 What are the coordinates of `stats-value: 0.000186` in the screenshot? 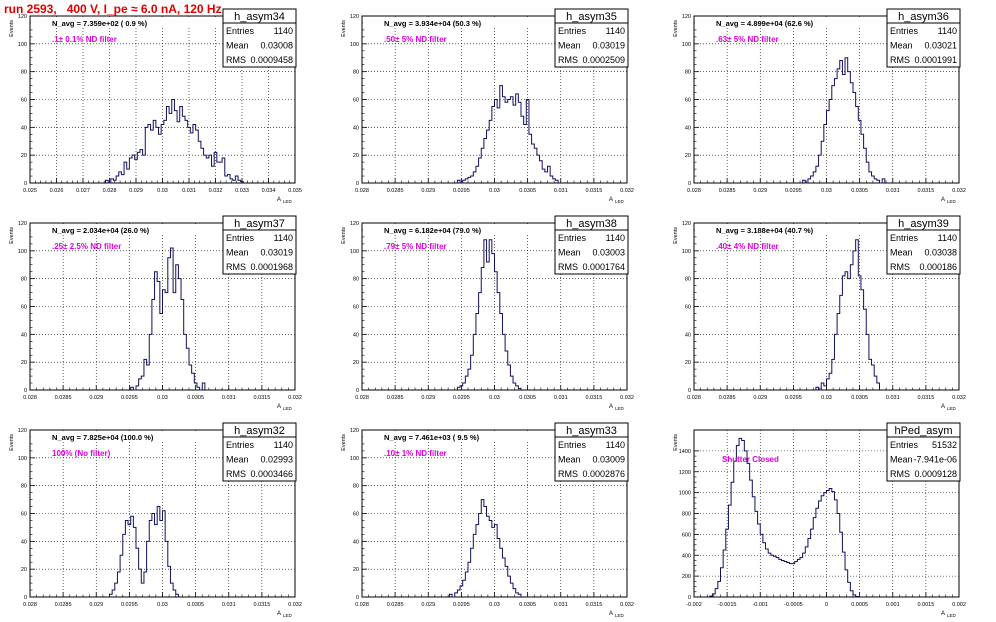 It's located at (938, 267).